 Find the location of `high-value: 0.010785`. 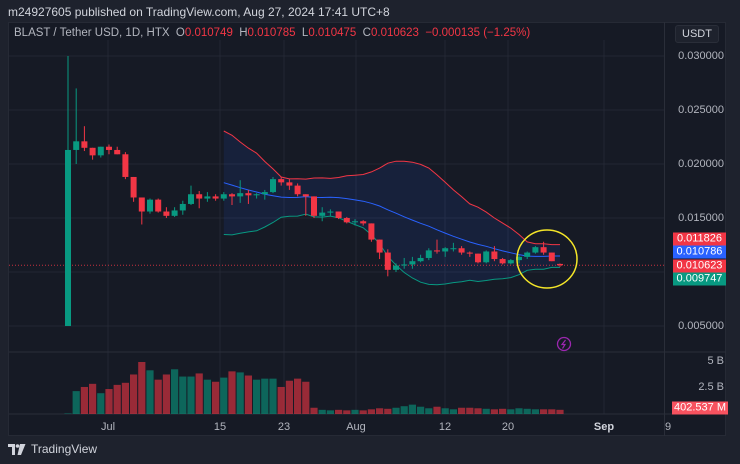

high-value: 0.010785 is located at coordinates (271, 33).